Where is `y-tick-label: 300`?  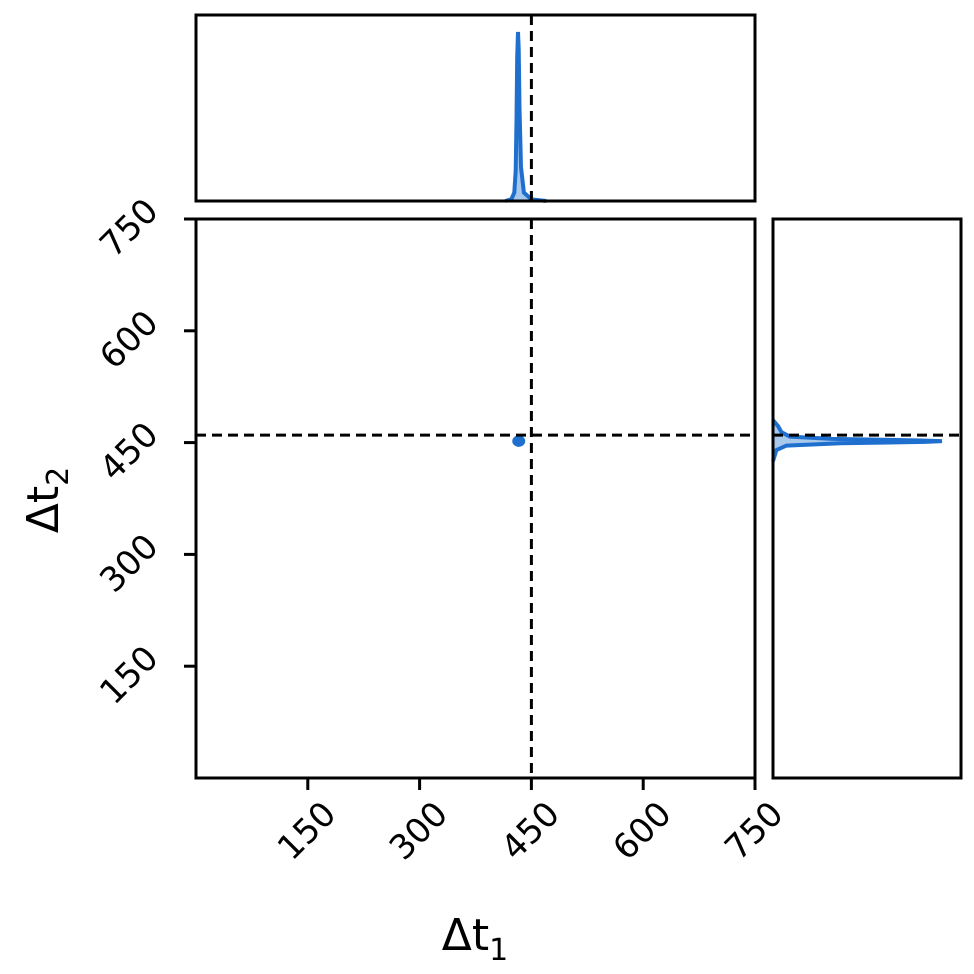
y-tick-label: 300 is located at coordinates (129, 563).